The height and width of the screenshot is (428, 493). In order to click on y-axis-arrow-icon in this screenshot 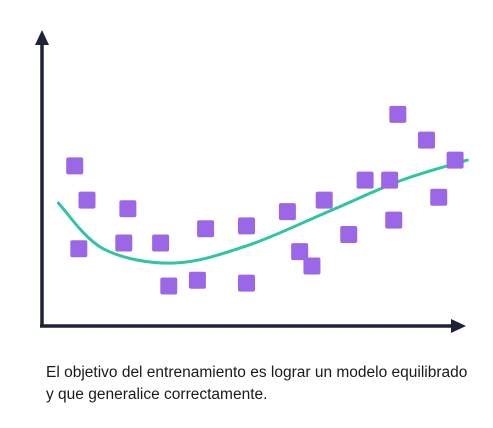, I will do `click(42, 37)`.